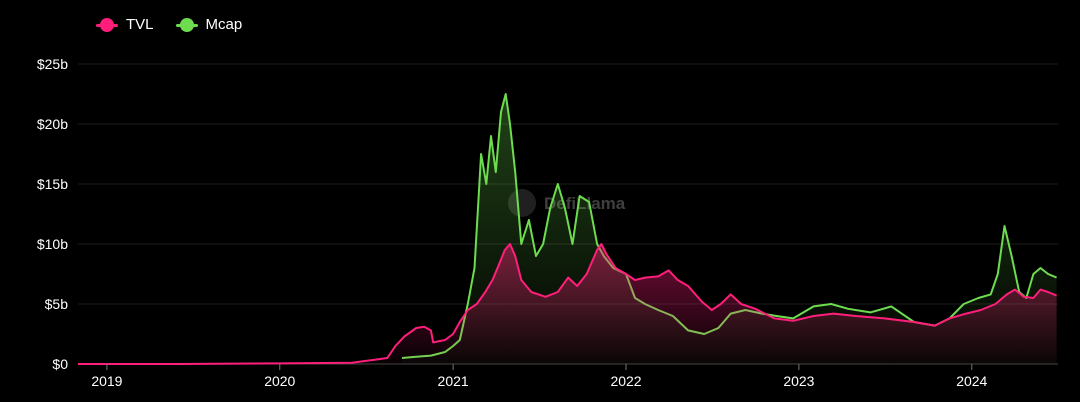 The height and width of the screenshot is (402, 1080). Describe the element at coordinates (971, 381) in the screenshot. I see `x-tick-label: 2024` at that location.